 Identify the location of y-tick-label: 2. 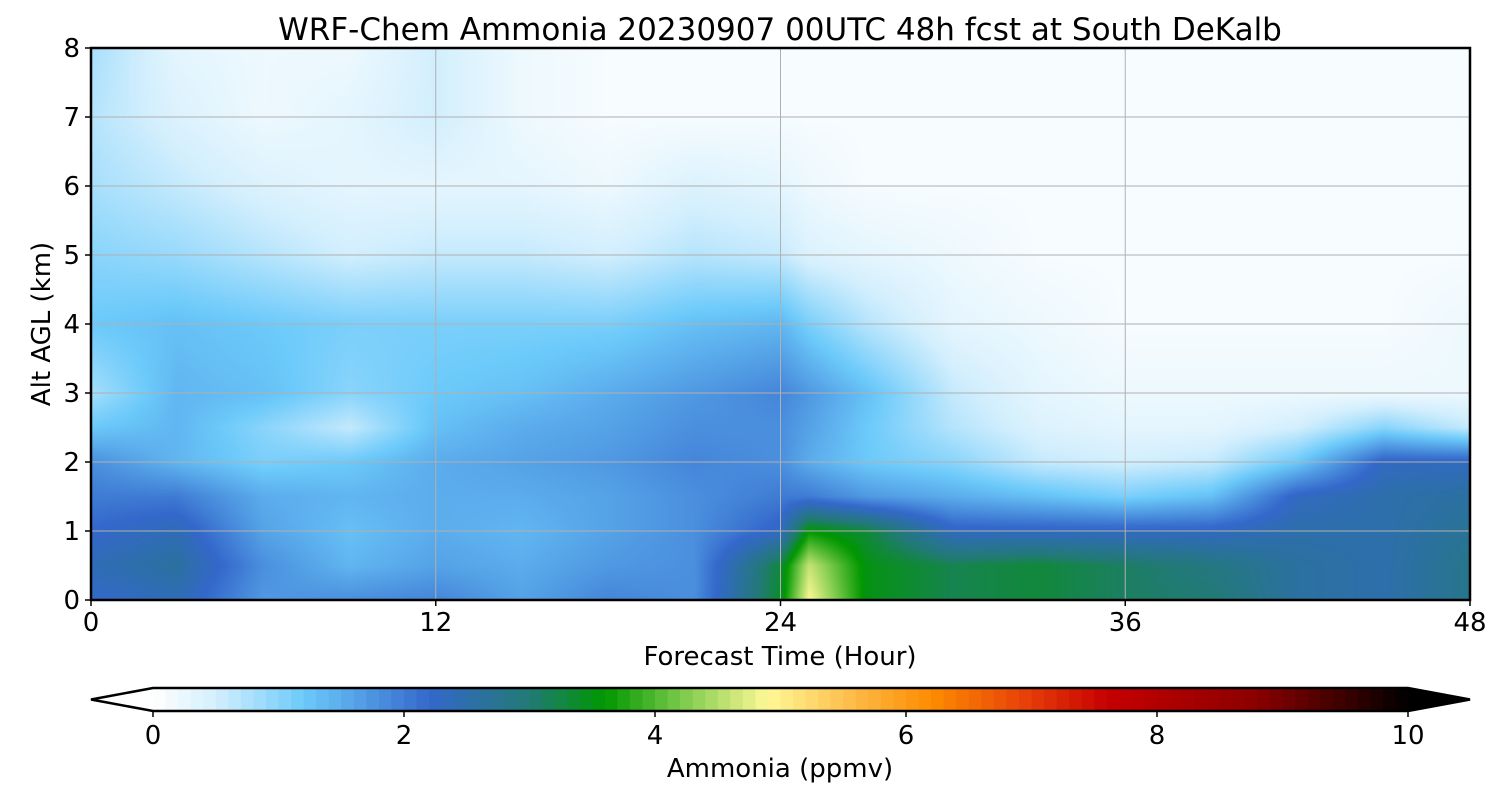
(71, 463).